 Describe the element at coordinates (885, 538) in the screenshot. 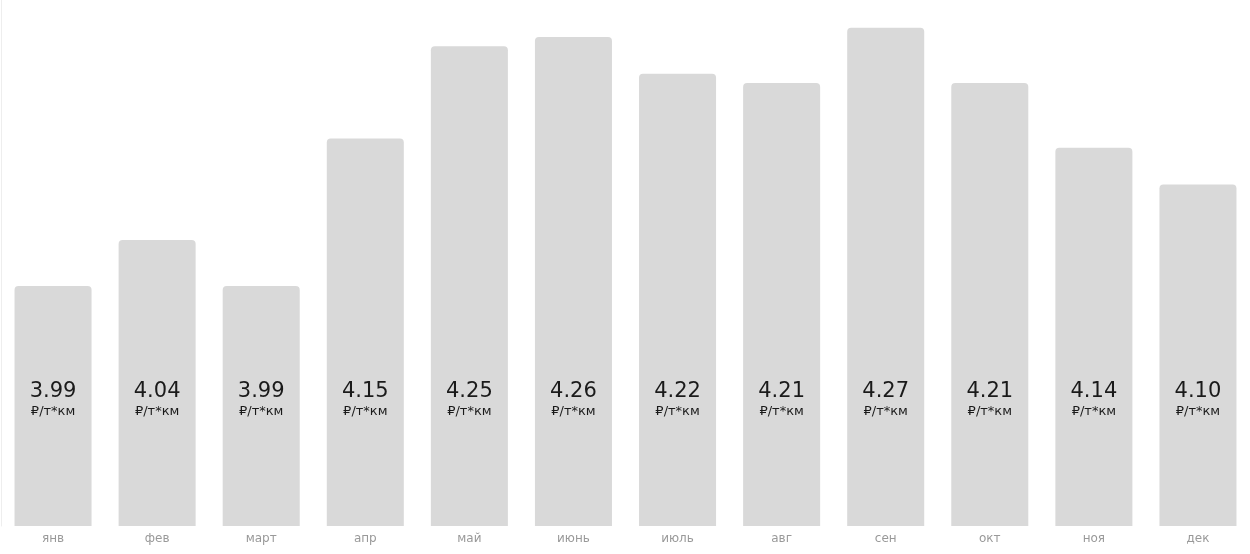

I see `x-tick-label: сен` at that location.